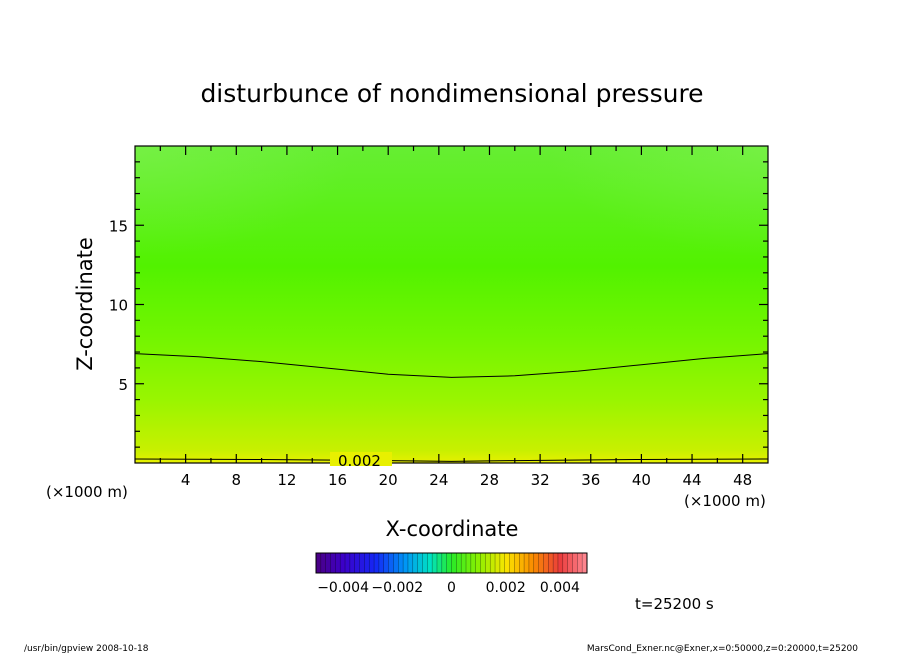  What do you see at coordinates (641, 480) in the screenshot?
I see `x-tick-label: 40` at bounding box center [641, 480].